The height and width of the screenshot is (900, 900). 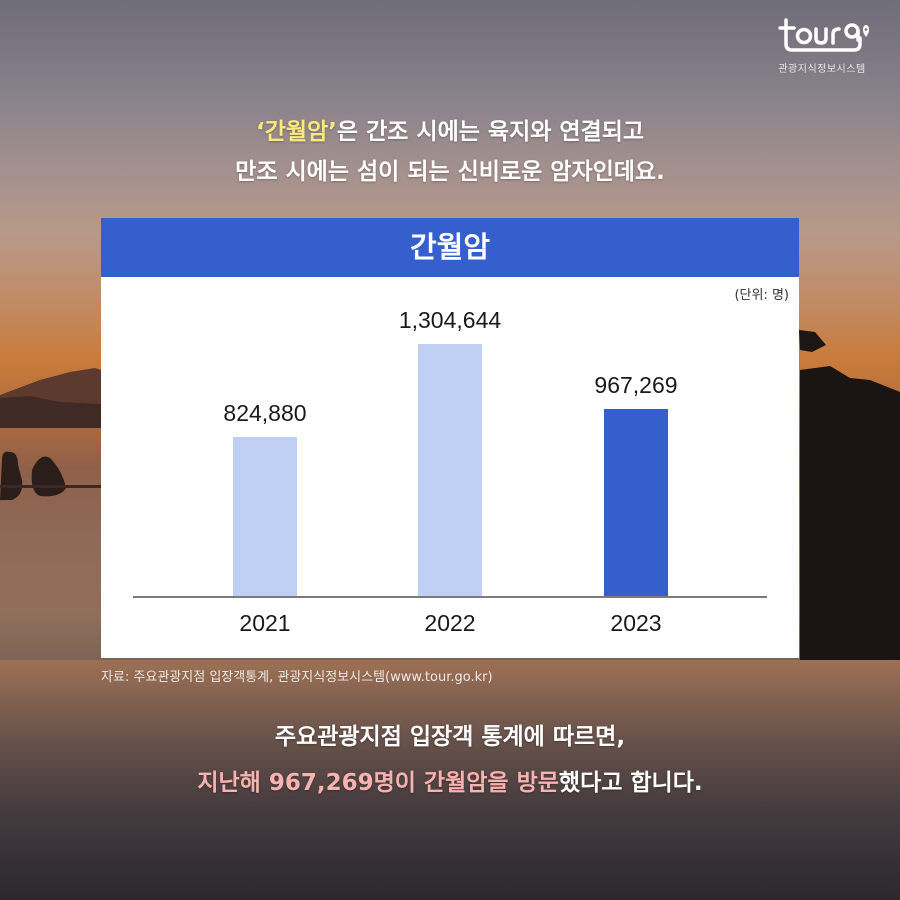 What do you see at coordinates (296, 132) in the screenshot?
I see `intro-highlight: ‘간월암’` at bounding box center [296, 132].